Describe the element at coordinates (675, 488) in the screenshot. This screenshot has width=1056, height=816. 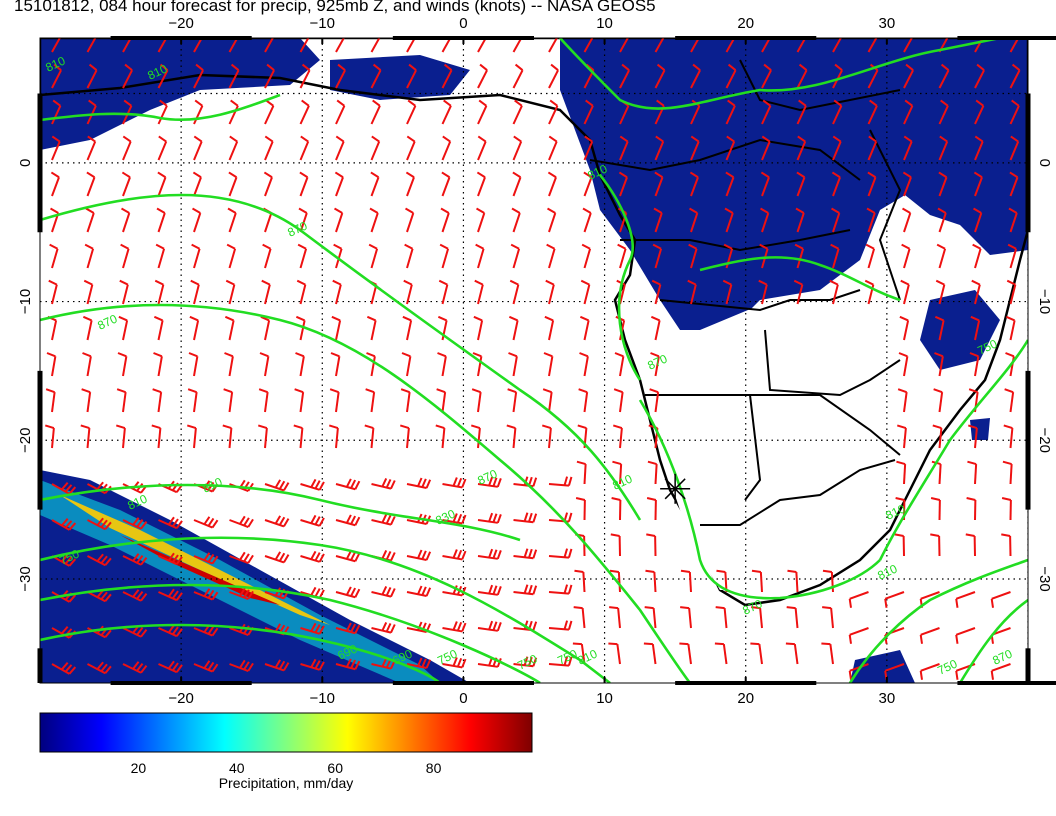
I see `star-marker` at that location.